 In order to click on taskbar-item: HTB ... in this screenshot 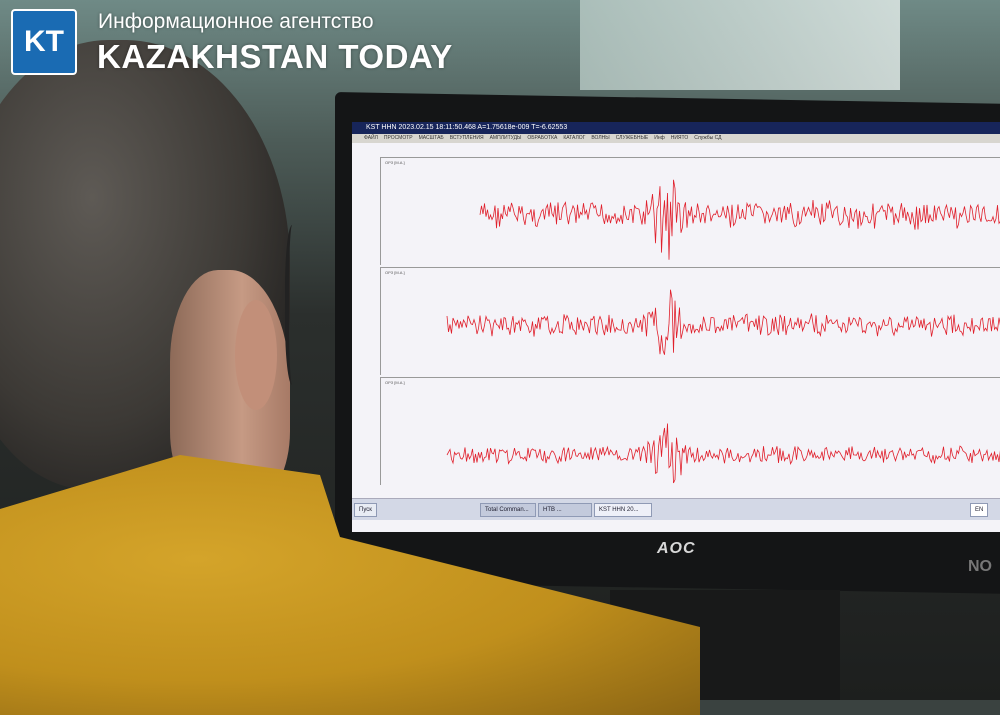, I will do `click(565, 510)`.